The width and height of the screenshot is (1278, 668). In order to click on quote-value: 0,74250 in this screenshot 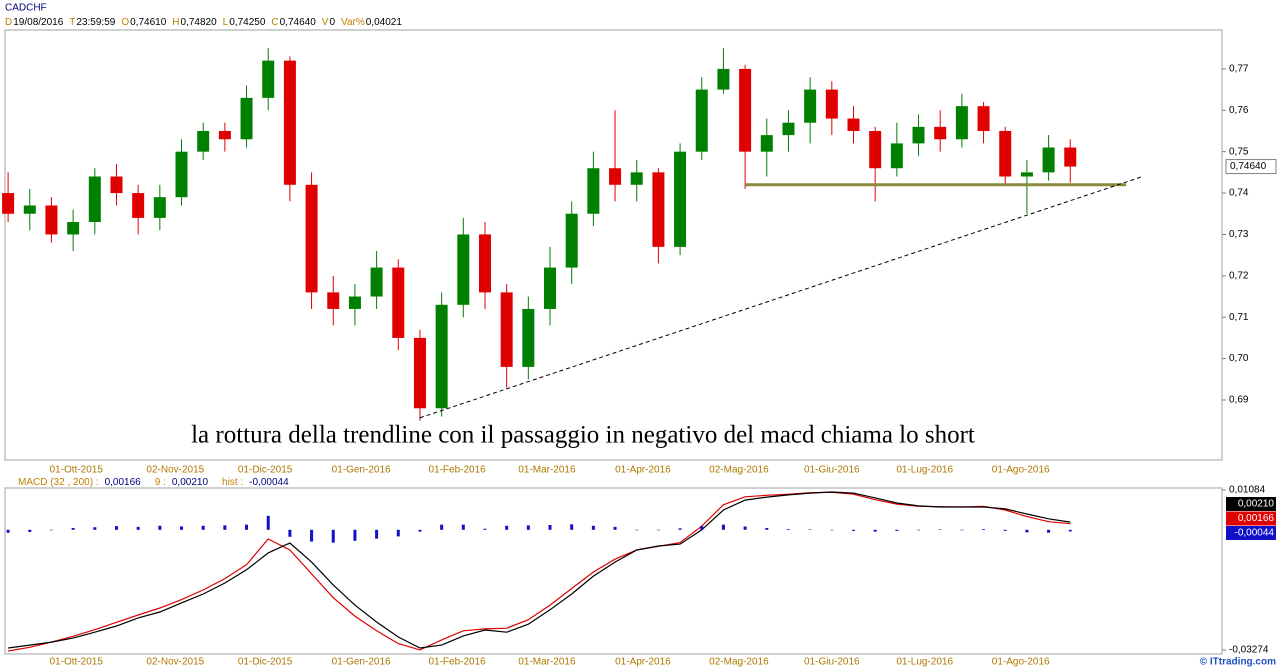, I will do `click(247, 22)`.